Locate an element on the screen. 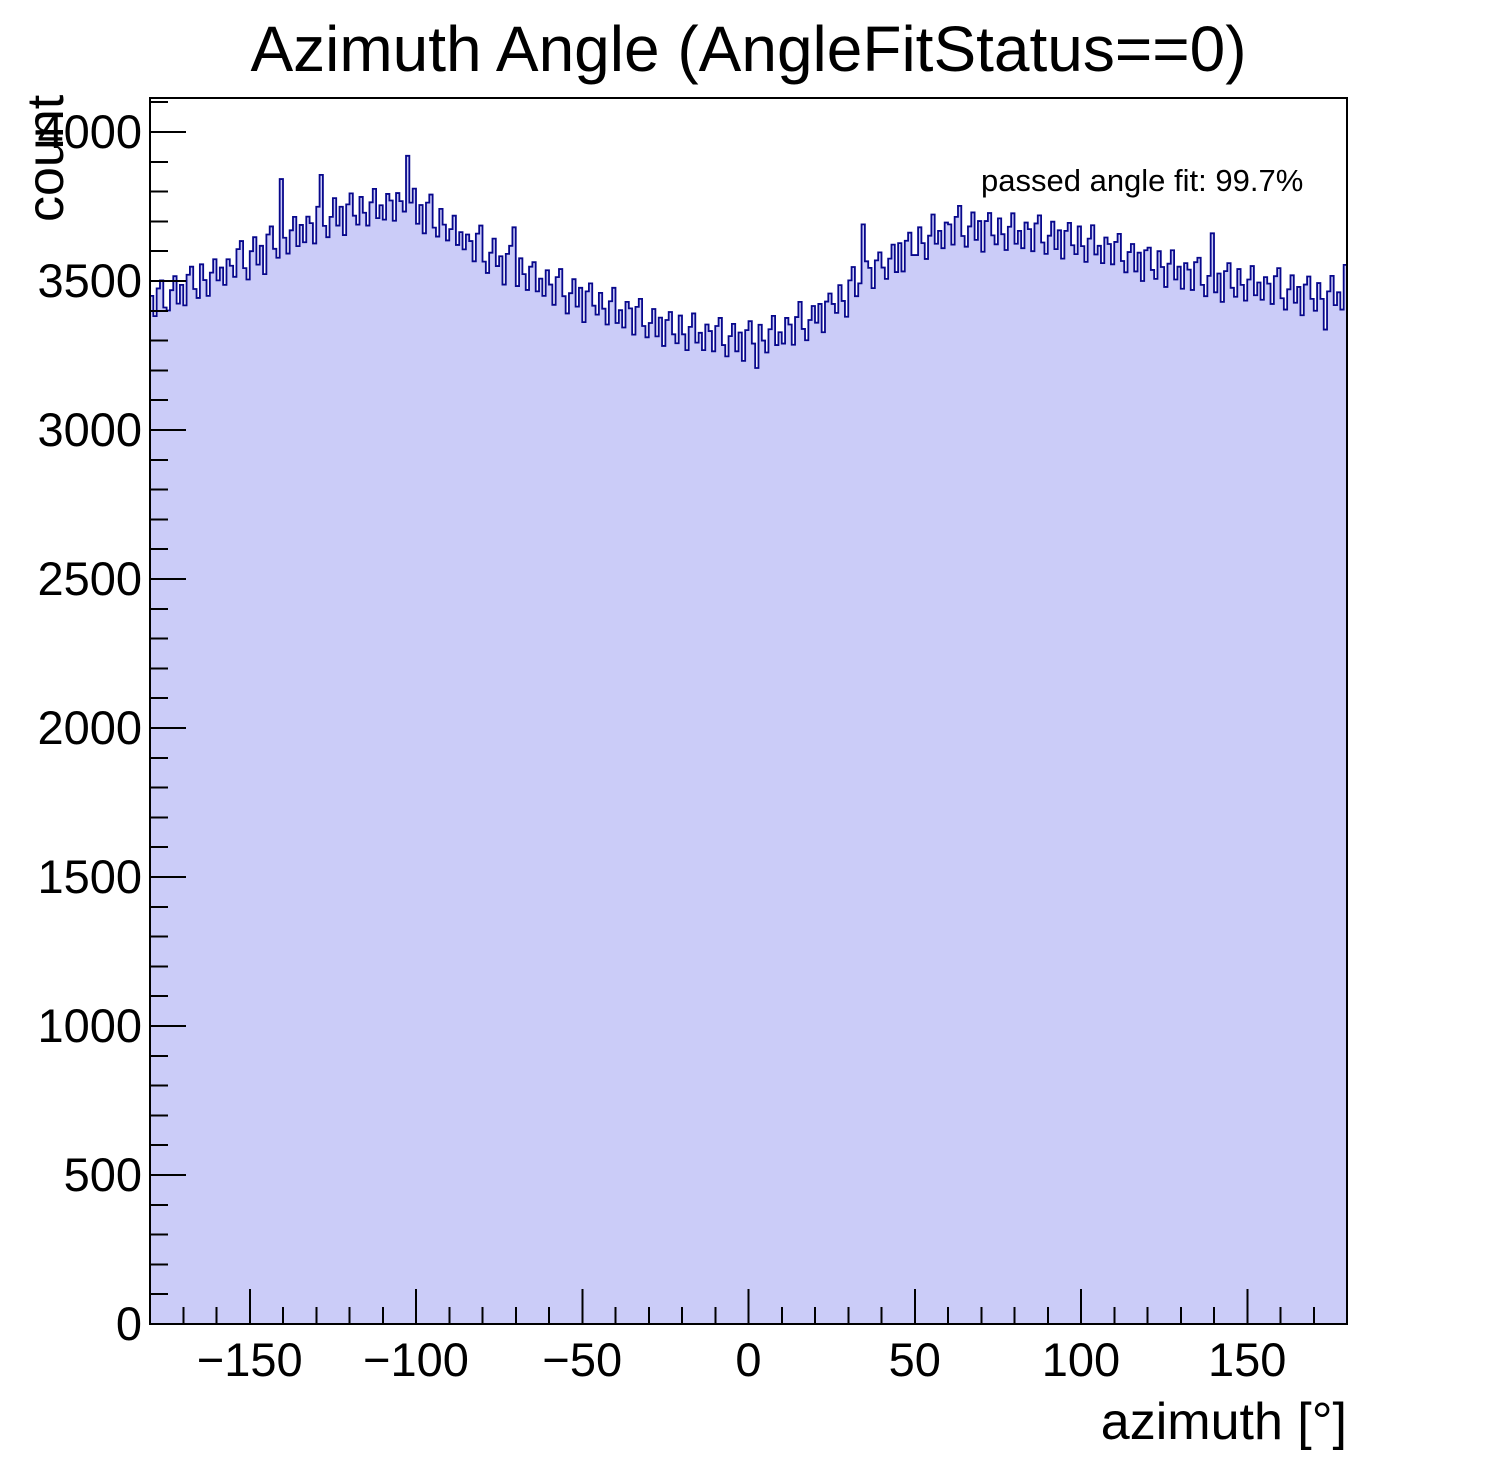 This screenshot has width=1496, height=1472. y-tick-label-1000: 1000 is located at coordinates (89, 1025).